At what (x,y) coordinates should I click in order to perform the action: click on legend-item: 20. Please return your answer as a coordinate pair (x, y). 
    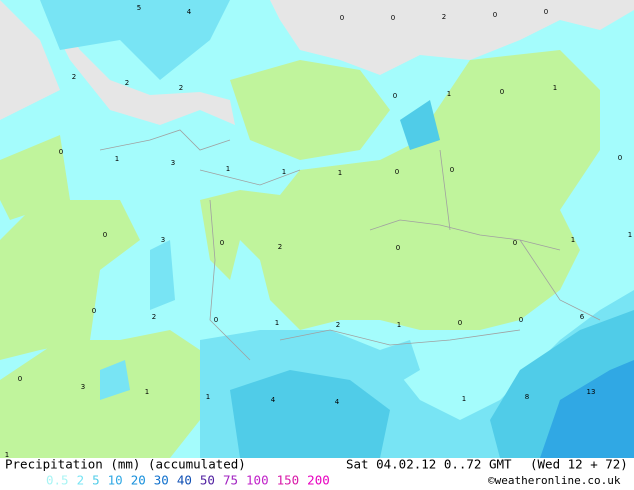
    Looking at the image, I should click on (138, 480).